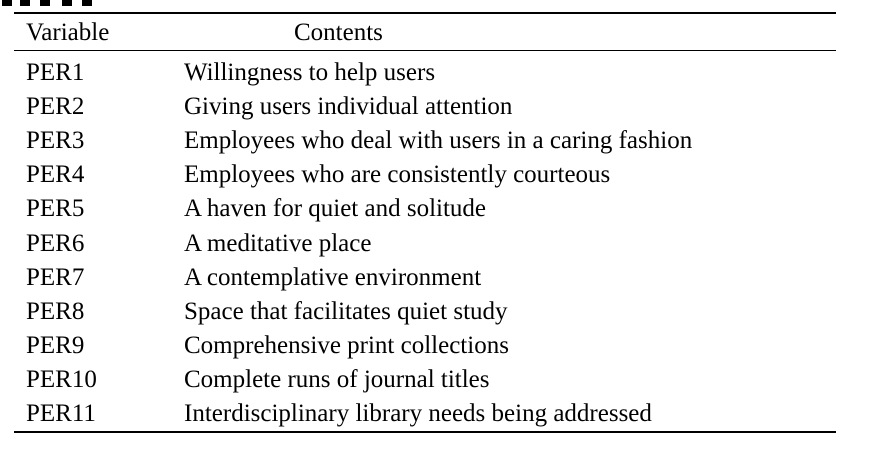  Describe the element at coordinates (55, 243) in the screenshot. I see `variable-cell: PER6` at that location.